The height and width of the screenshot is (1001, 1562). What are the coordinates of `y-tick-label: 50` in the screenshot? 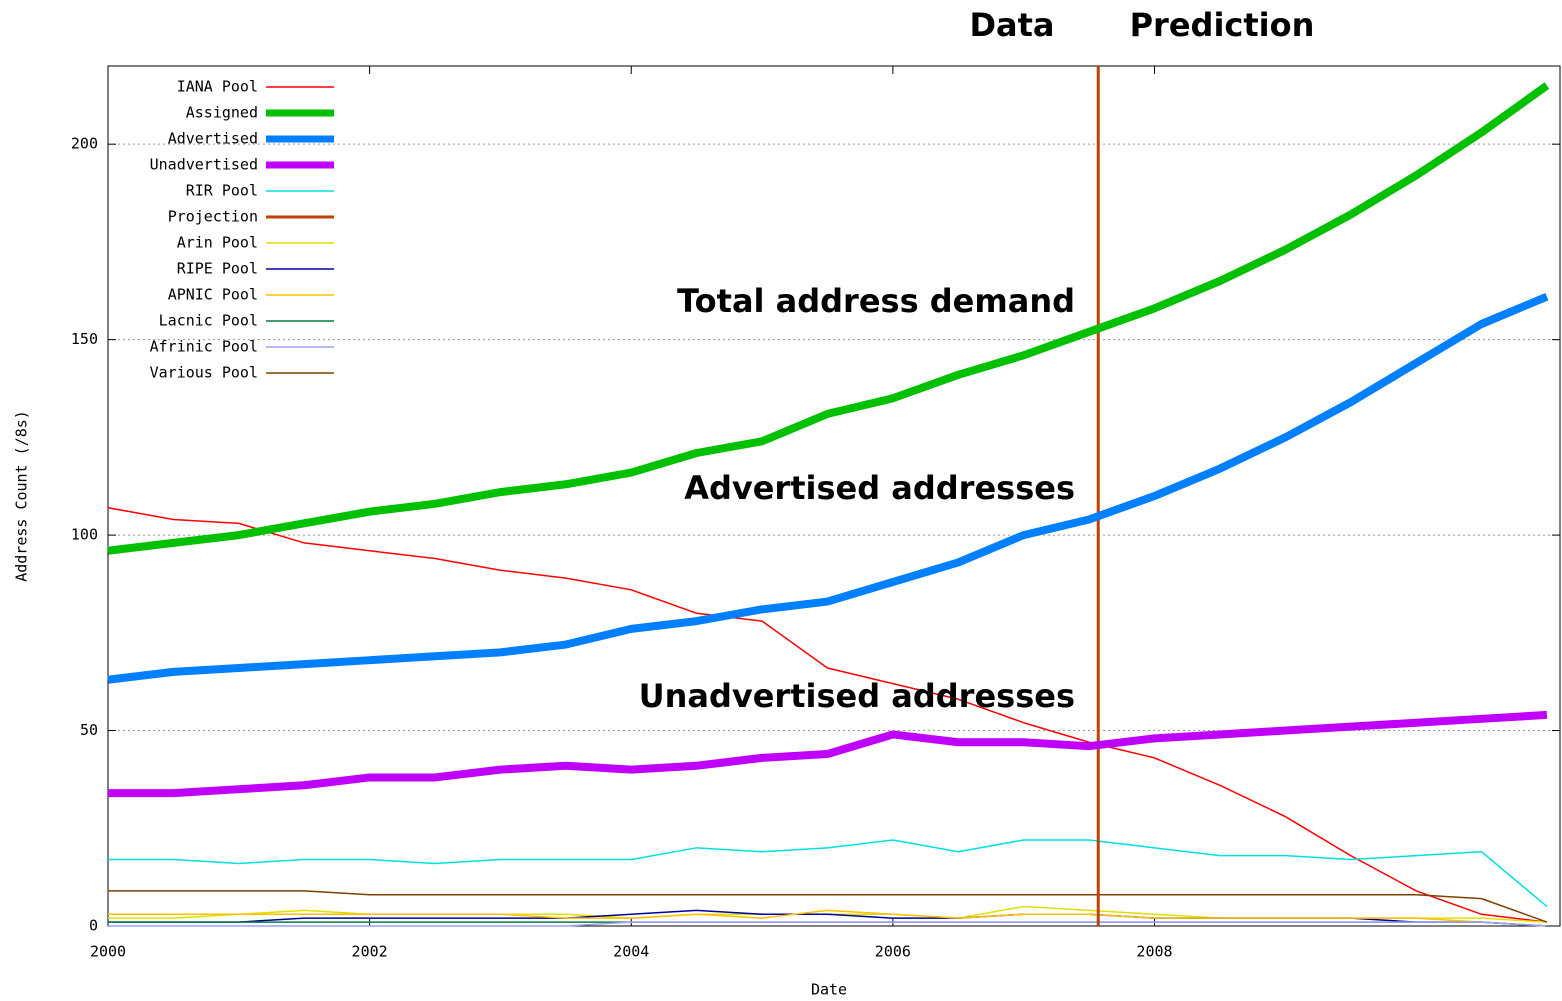 It's located at (89, 730).